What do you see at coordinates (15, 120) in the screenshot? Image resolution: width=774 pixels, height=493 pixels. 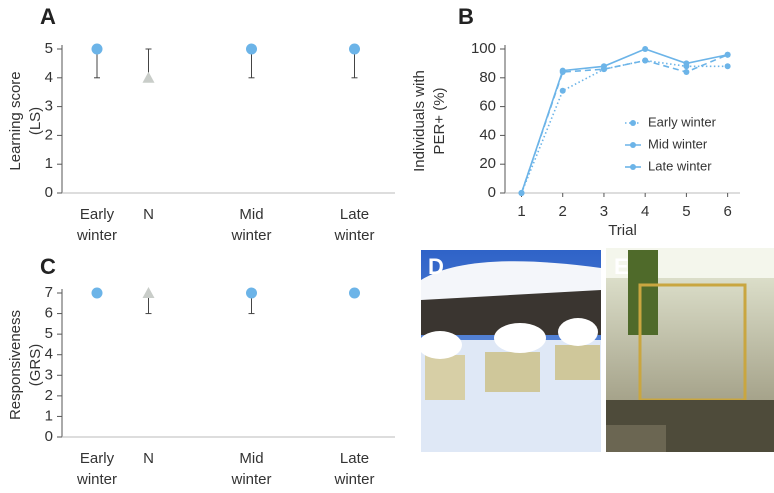 I see `y-axis-label: Learning score` at bounding box center [15, 120].